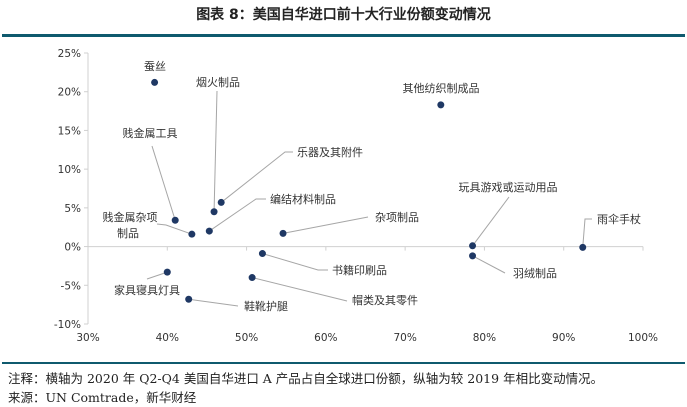 The image size is (687, 407). Describe the element at coordinates (87, 338) in the screenshot. I see `x-tick-label: 30%` at that location.